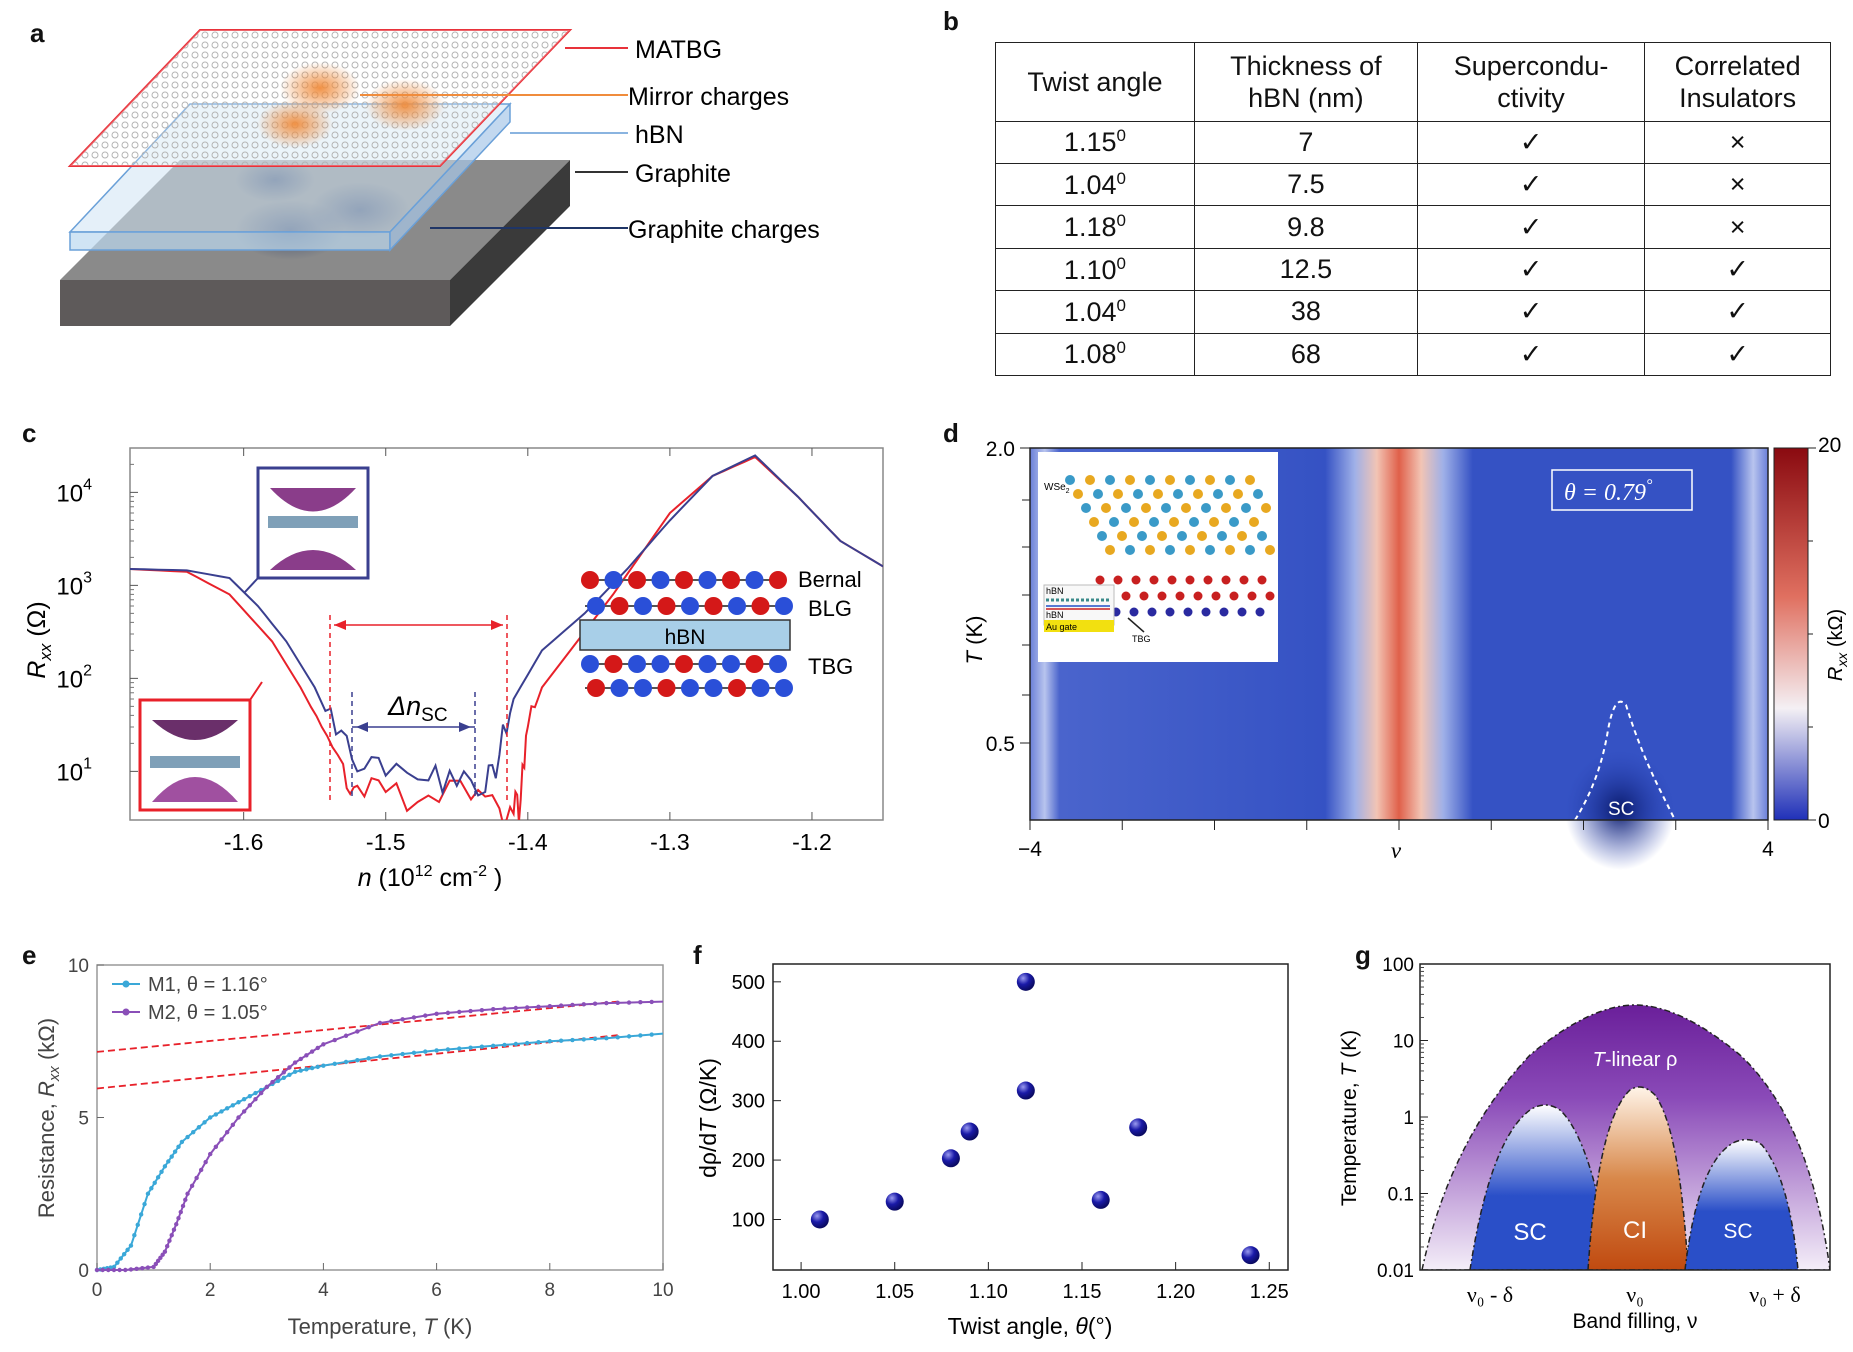  Describe the element at coordinates (1095, 269) in the screenshot. I see `cell-twist-angle: 1.100` at that location.